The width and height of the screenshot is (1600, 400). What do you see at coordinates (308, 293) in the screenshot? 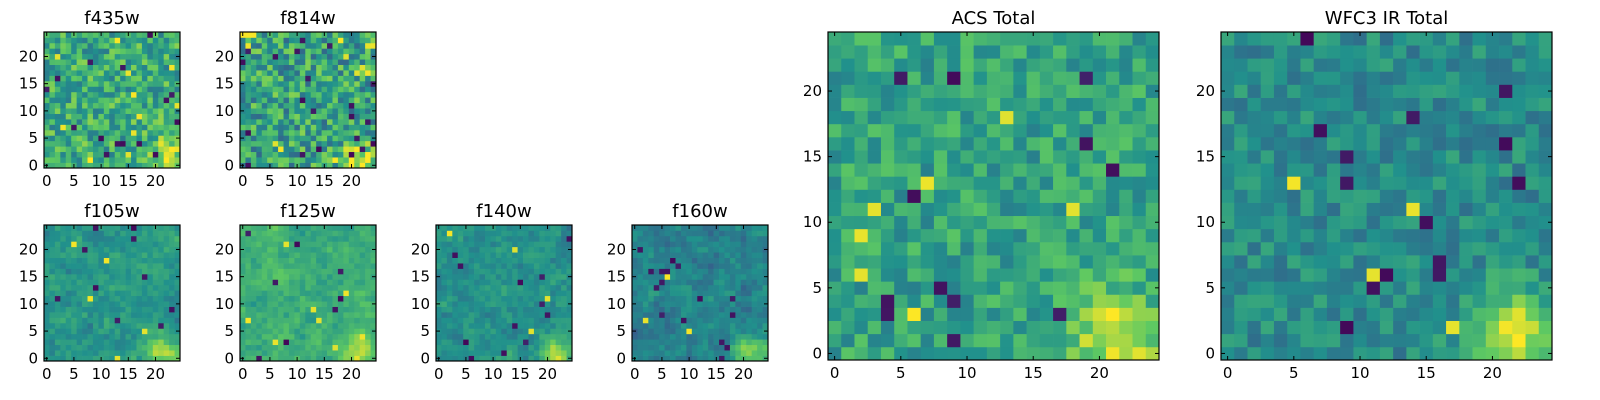
I see `panel-frame` at bounding box center [308, 293].